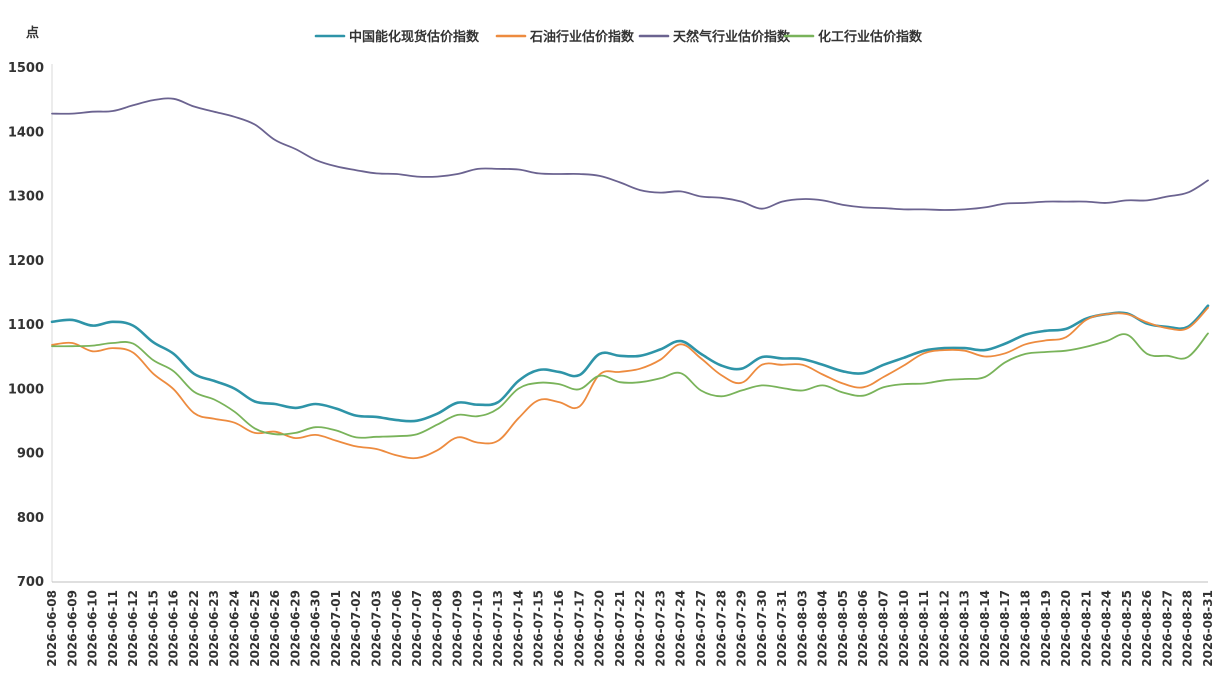  I want to click on x-tick-label: 2026-08-26, so click(1147, 628).